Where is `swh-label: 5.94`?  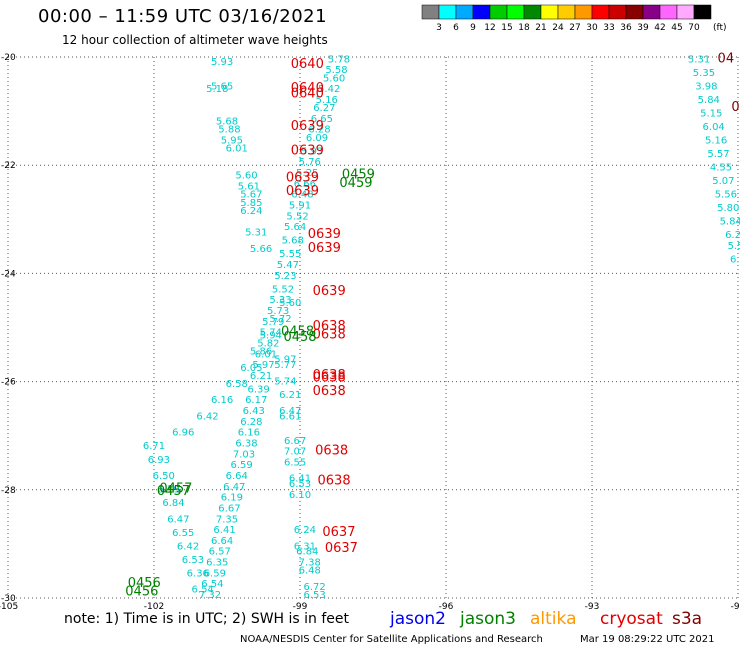
swh-label: 5.94 is located at coordinates (271, 335).